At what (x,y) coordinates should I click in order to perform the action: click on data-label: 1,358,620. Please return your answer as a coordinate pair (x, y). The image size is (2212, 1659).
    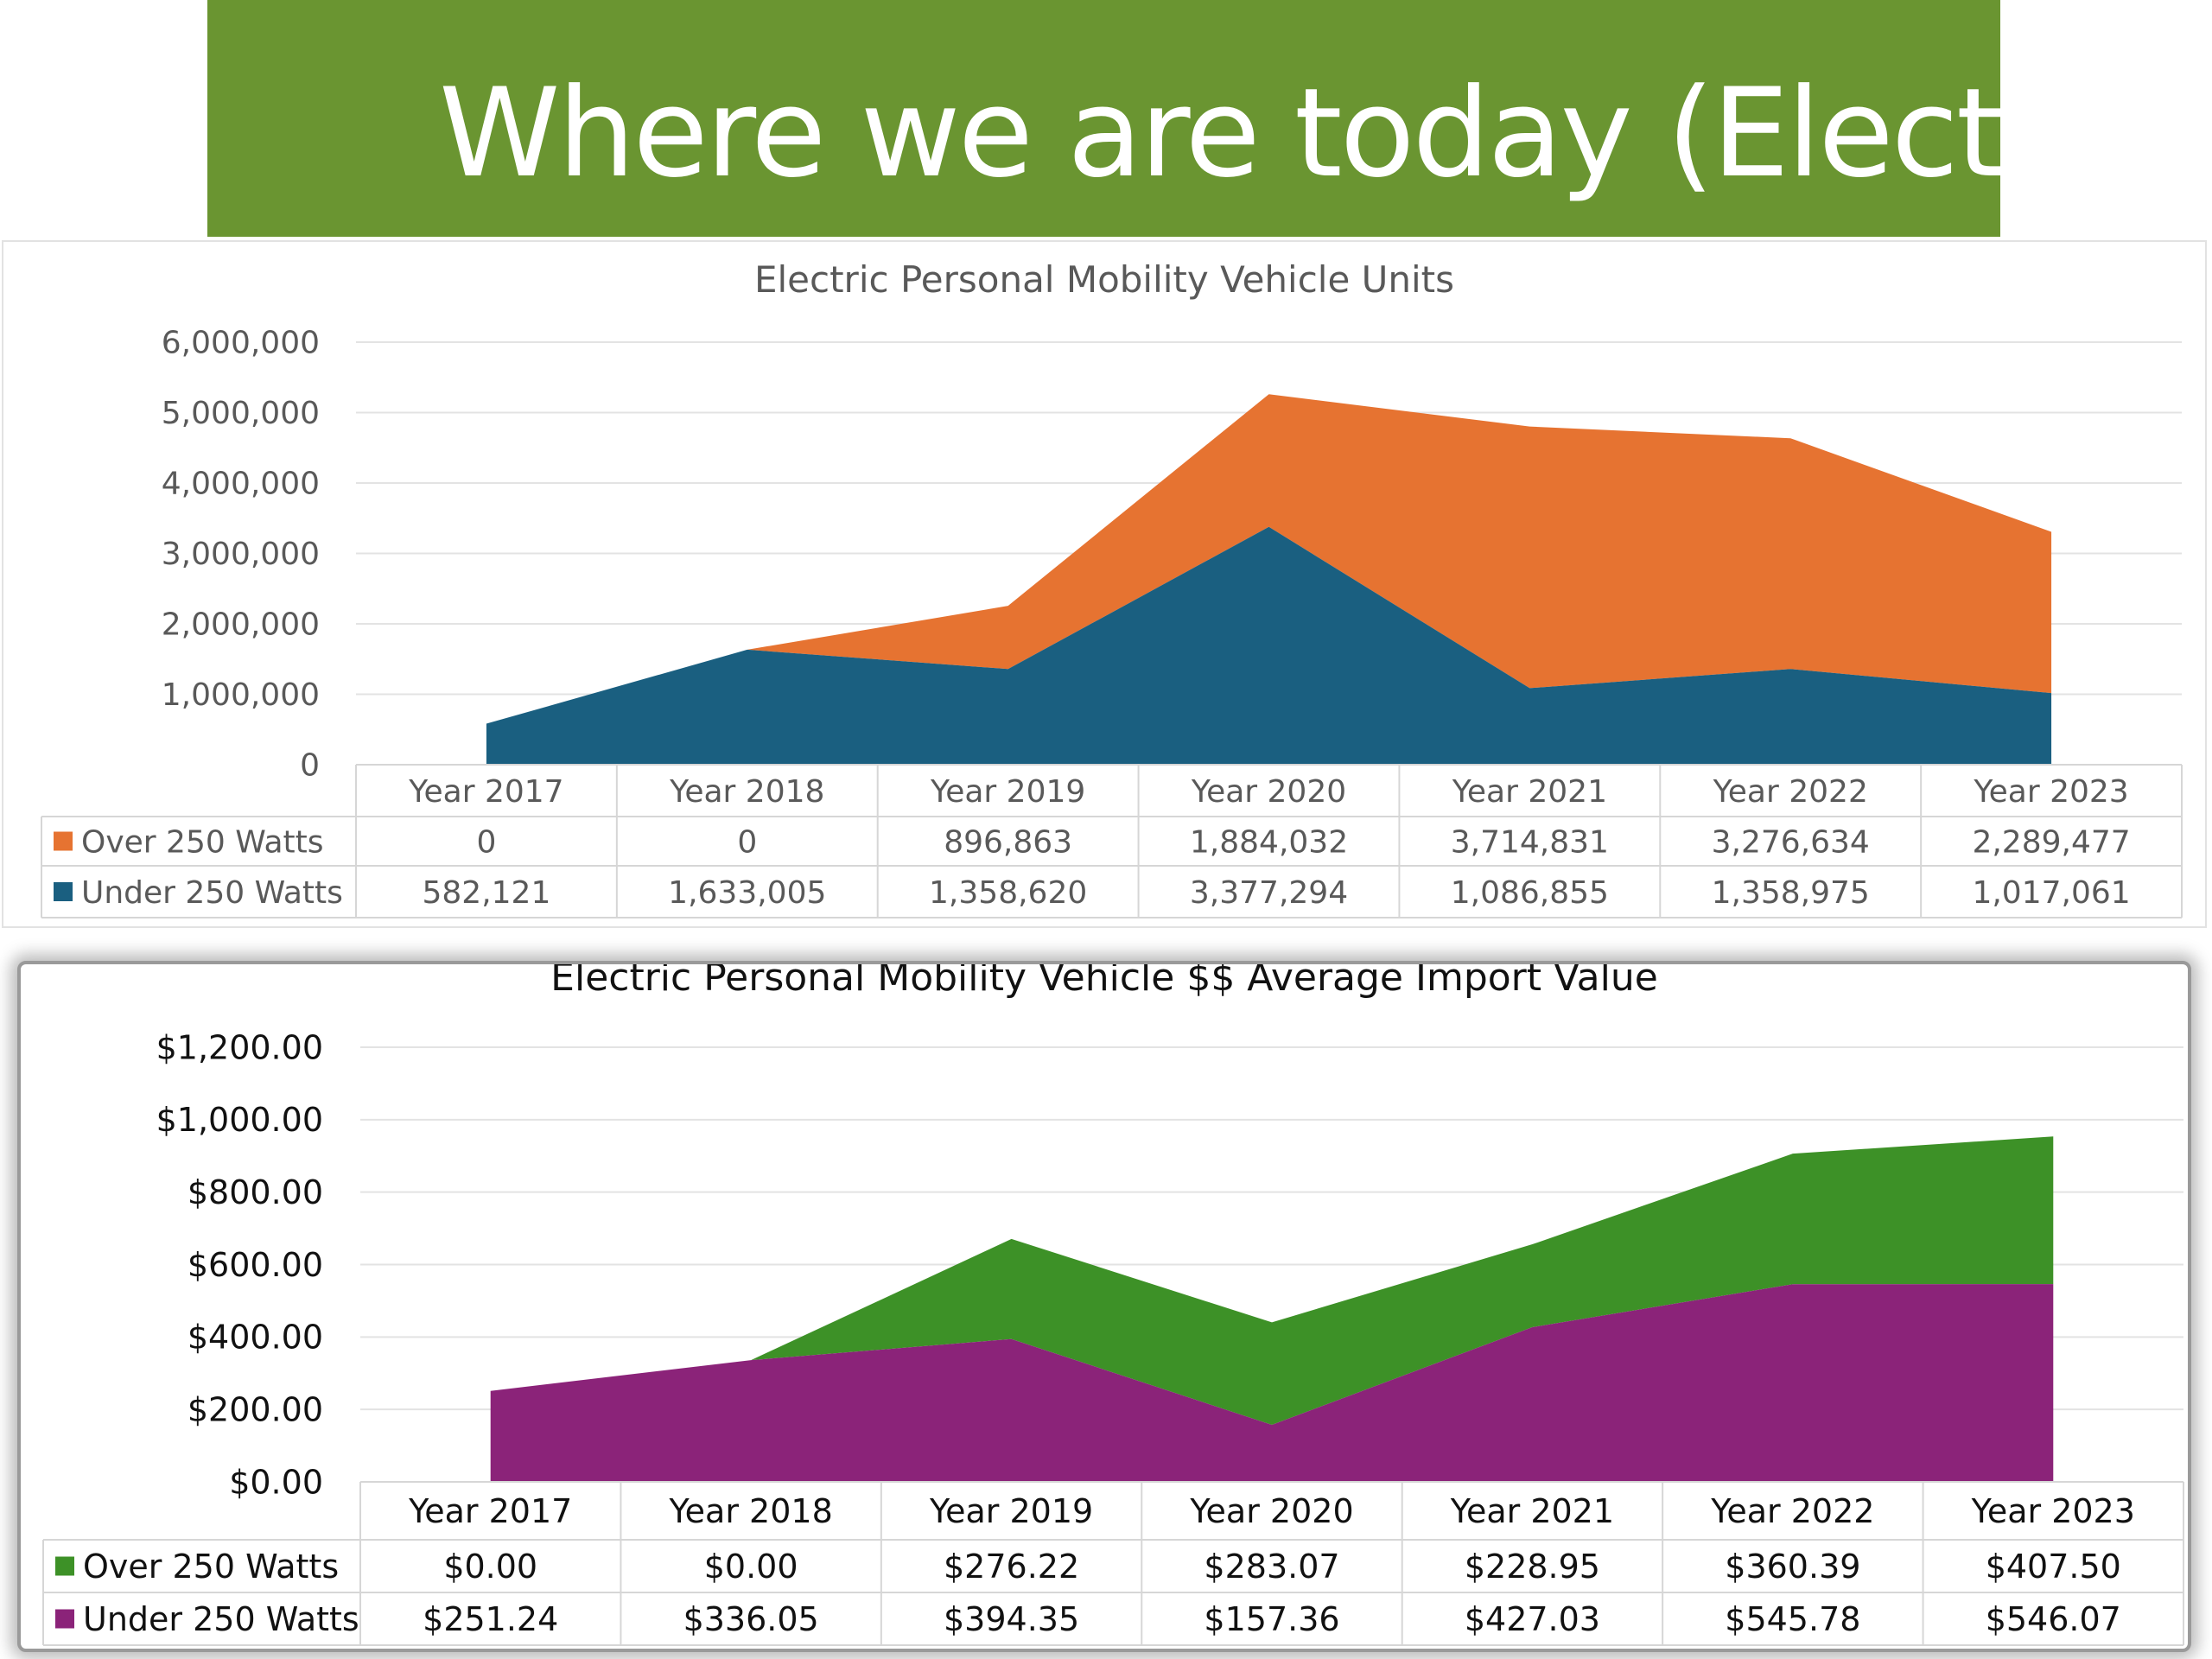
    Looking at the image, I should click on (1008, 893).